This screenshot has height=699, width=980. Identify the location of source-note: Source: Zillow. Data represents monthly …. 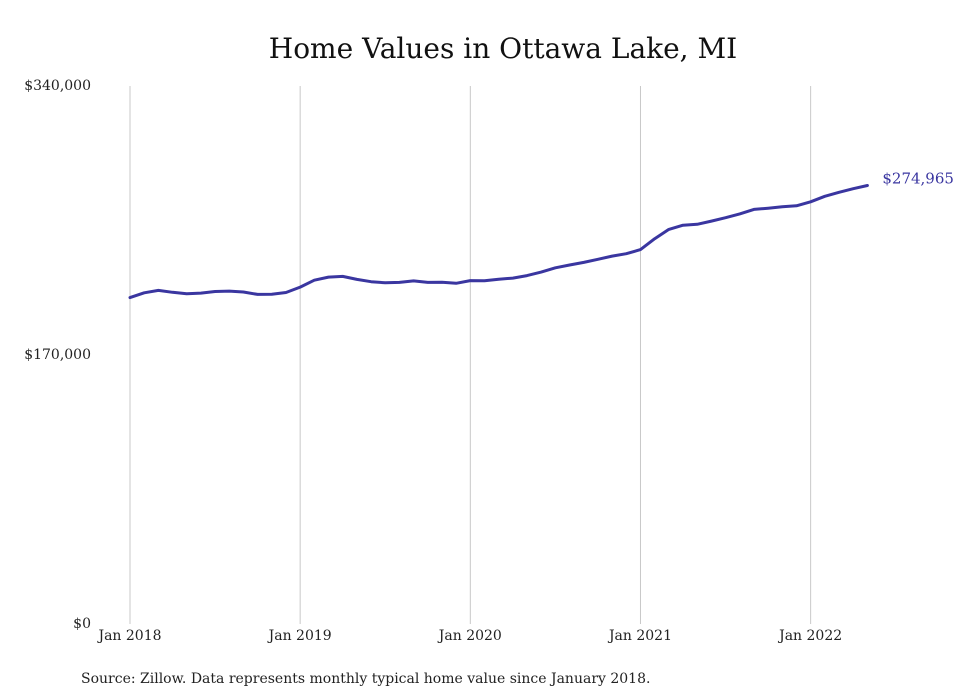
(365, 679).